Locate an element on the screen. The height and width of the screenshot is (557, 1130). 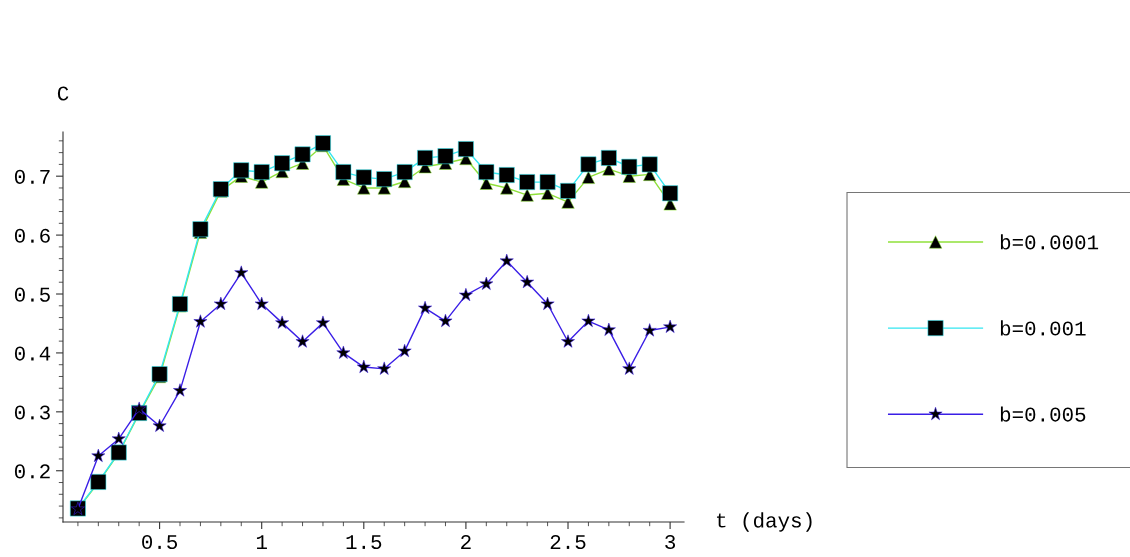
y-tick-label: 0.6 is located at coordinates (32, 235).